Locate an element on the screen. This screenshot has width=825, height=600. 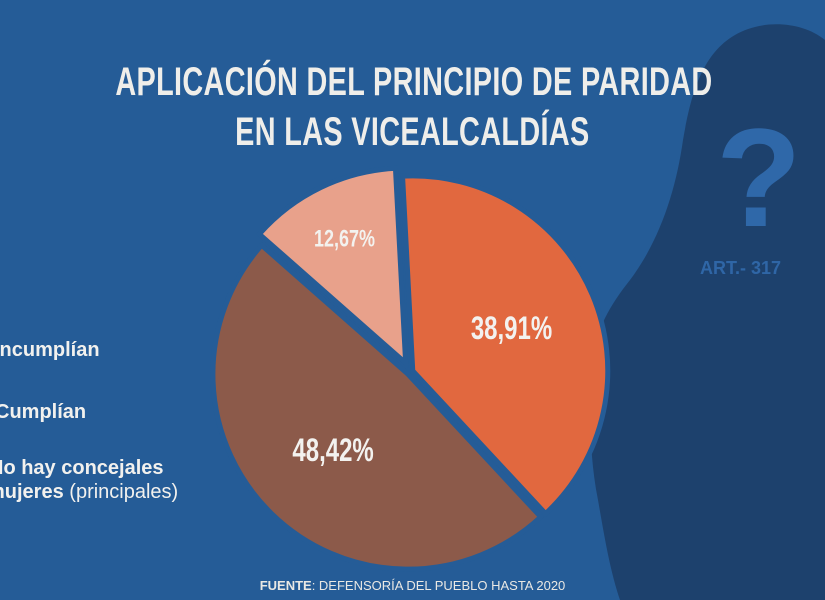
slice-label: 48,42% is located at coordinates (332, 450).